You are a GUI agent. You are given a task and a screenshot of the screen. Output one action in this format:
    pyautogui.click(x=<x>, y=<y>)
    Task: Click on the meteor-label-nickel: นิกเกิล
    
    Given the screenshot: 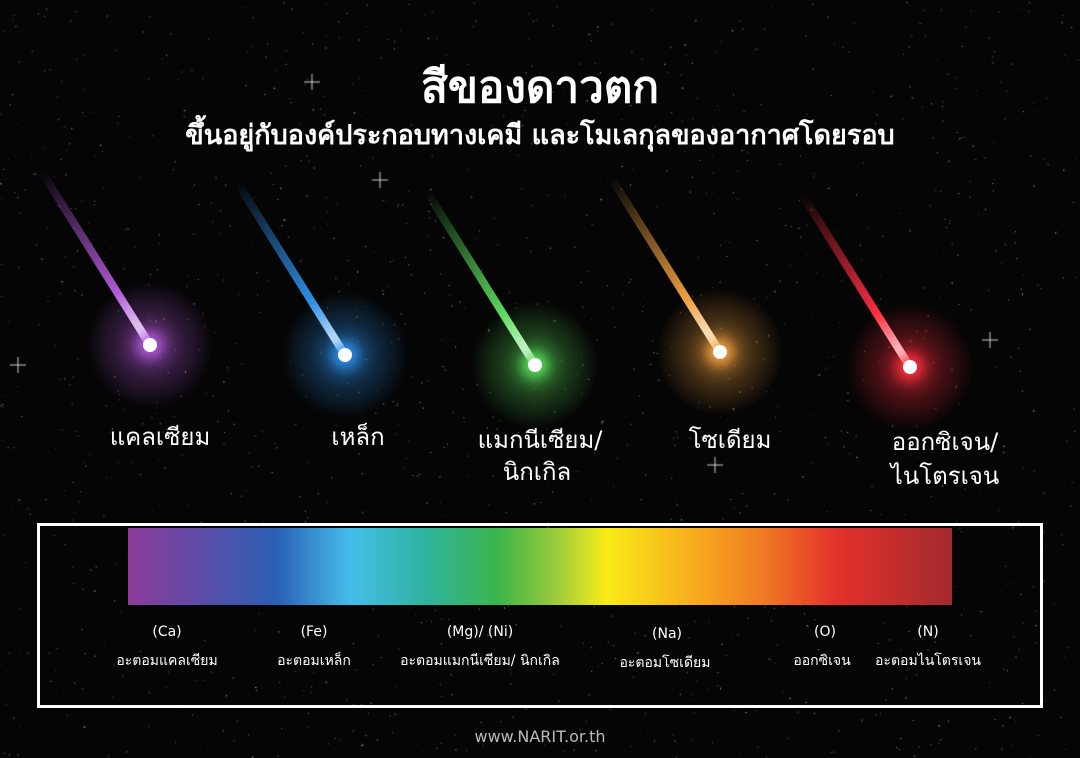 What is the action you would take?
    pyautogui.click(x=537, y=472)
    